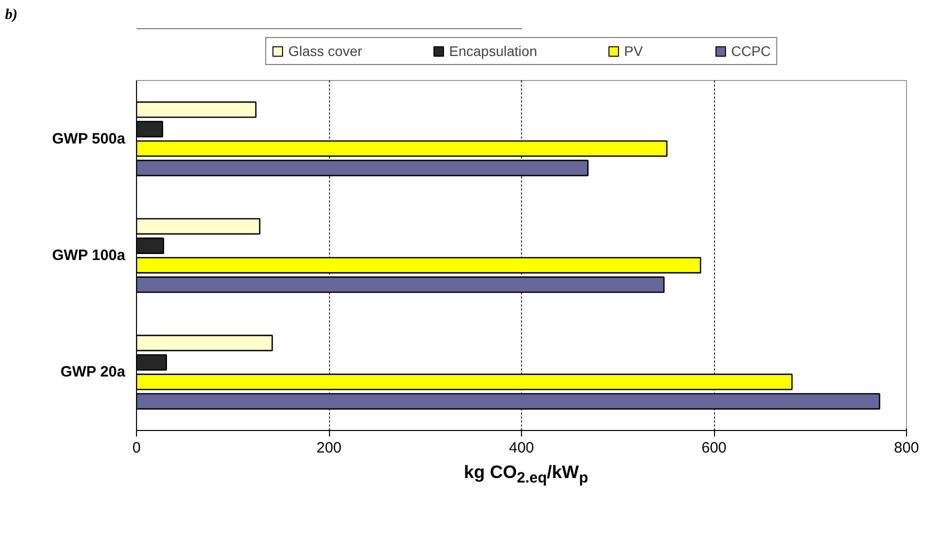  I want to click on x-tick-label: 400, so click(521, 448).